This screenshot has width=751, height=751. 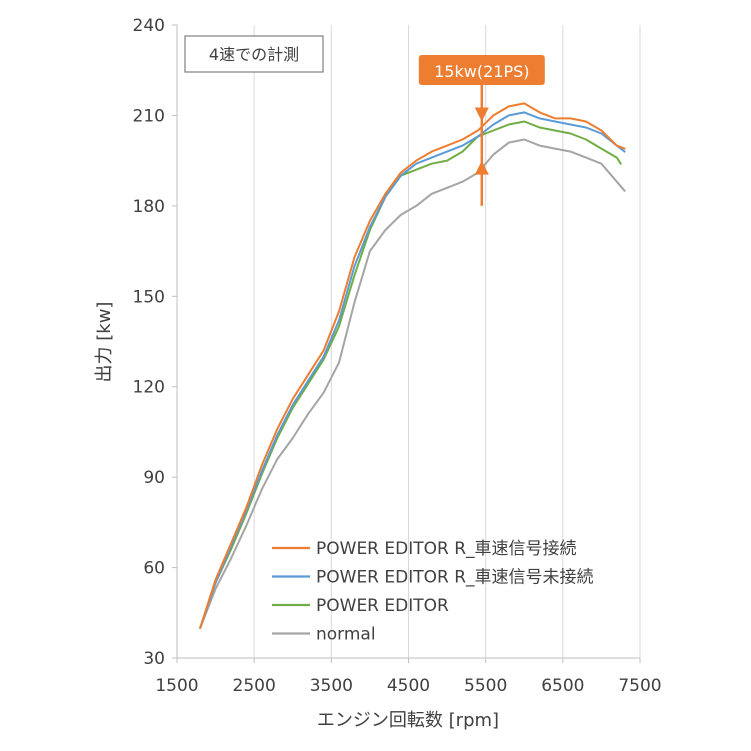 I want to click on callout-label-box, so click(x=481, y=70).